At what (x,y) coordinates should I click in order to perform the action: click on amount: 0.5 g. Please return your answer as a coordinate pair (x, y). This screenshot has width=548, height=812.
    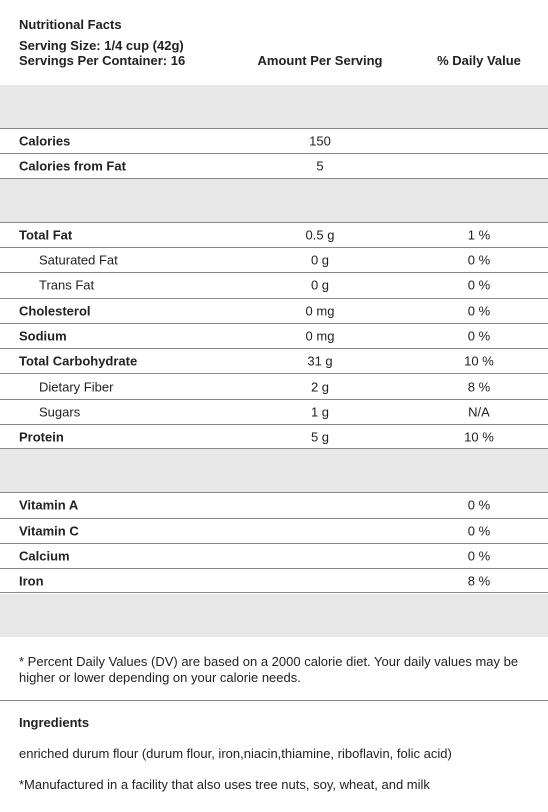
    Looking at the image, I should click on (320, 235).